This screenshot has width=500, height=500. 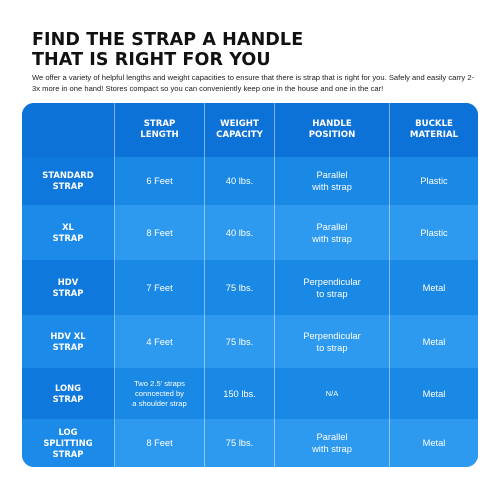 I want to click on title-line-2: THAT IS RIGHT FOR YOU, so click(x=151, y=60).